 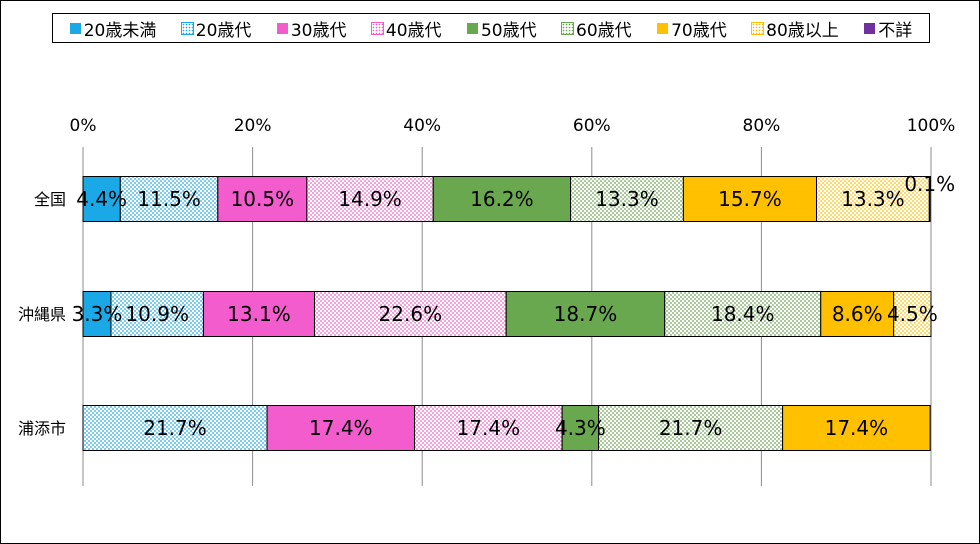 I want to click on data-label-0-4: 16.2%, so click(x=502, y=199).